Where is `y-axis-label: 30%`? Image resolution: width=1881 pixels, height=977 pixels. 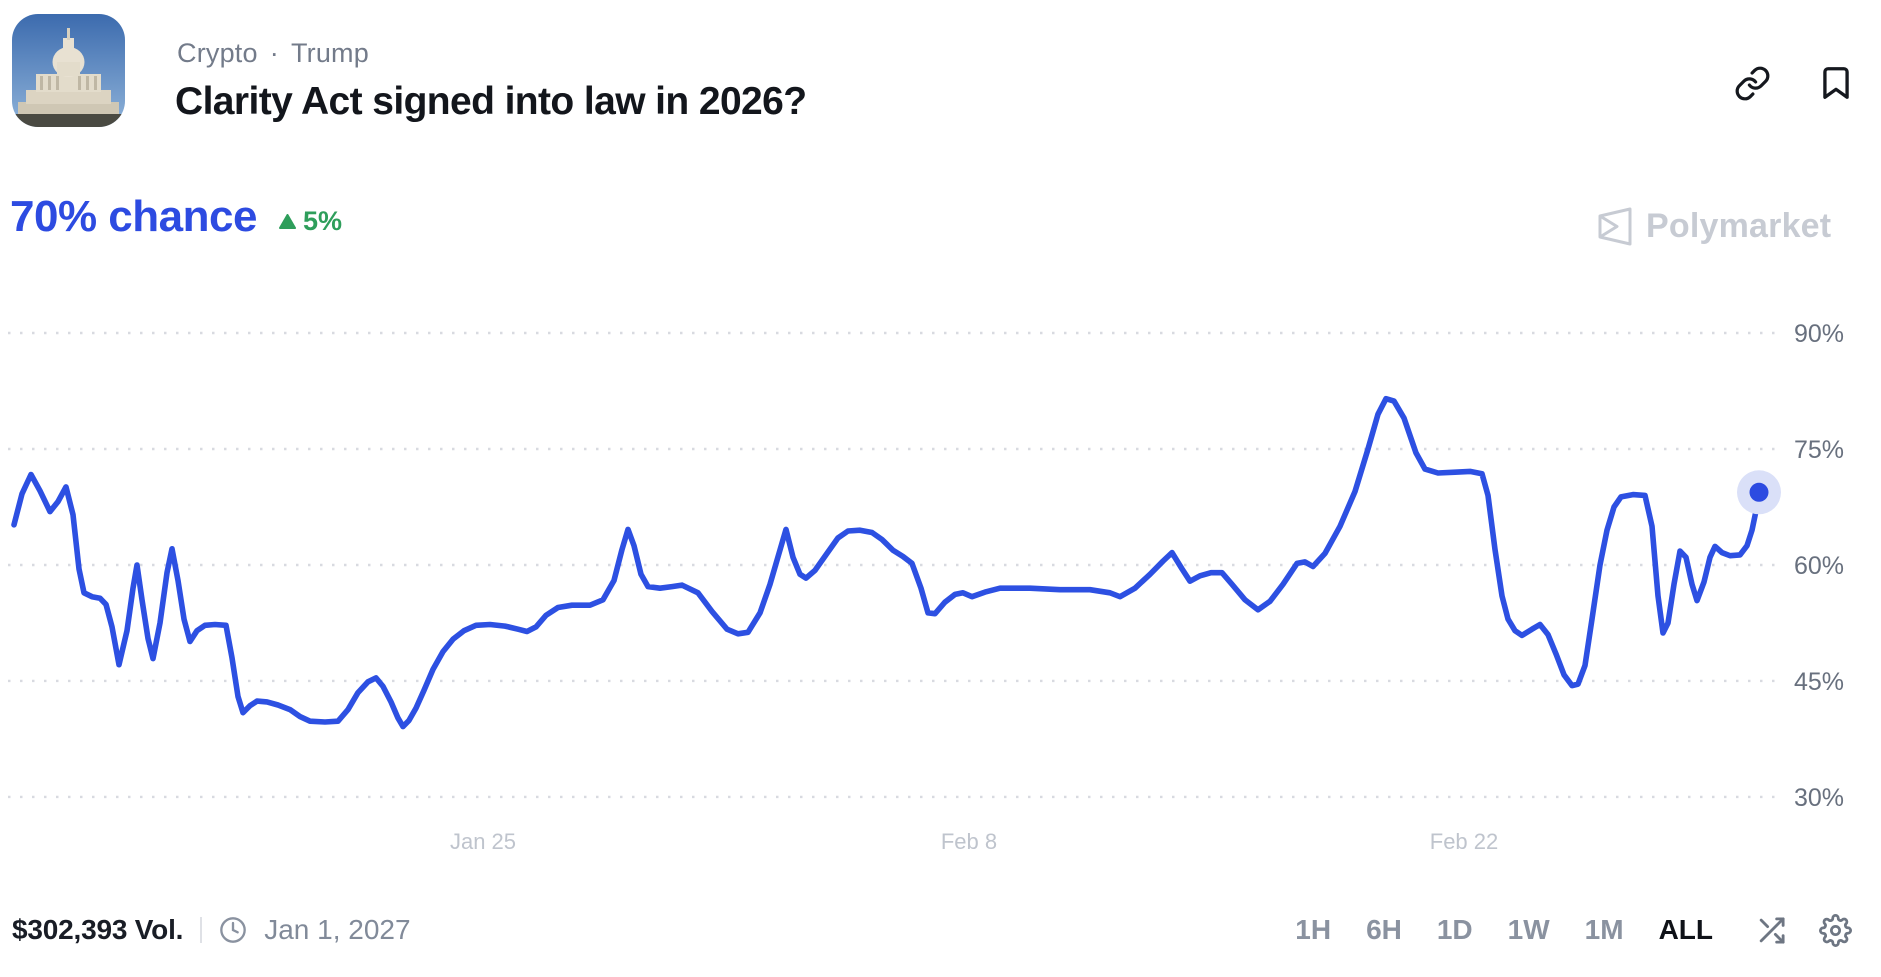
y-axis-label: 30% is located at coordinates (1819, 798).